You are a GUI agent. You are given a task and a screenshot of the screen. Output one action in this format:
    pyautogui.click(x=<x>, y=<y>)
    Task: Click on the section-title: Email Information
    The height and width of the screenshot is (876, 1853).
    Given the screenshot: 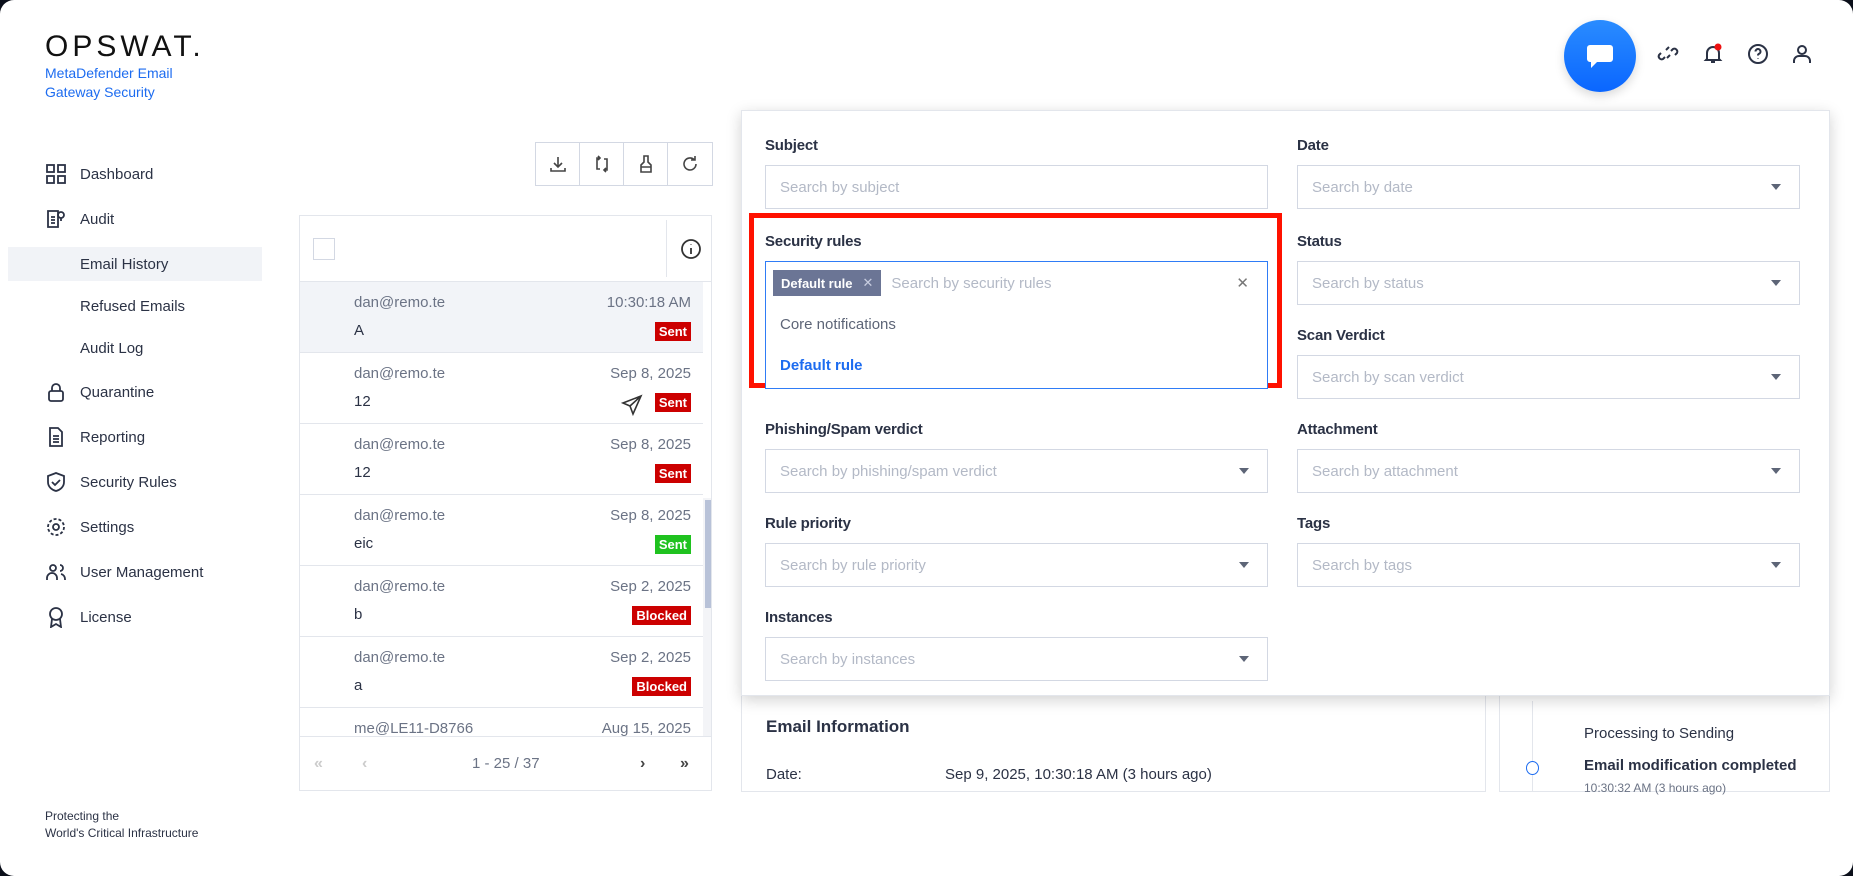 What is the action you would take?
    pyautogui.click(x=838, y=726)
    